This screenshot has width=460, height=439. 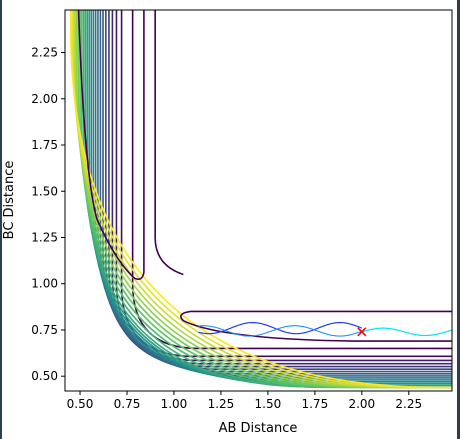 What do you see at coordinates (44, 284) in the screenshot?
I see `y-tick-label: 1.00` at bounding box center [44, 284].